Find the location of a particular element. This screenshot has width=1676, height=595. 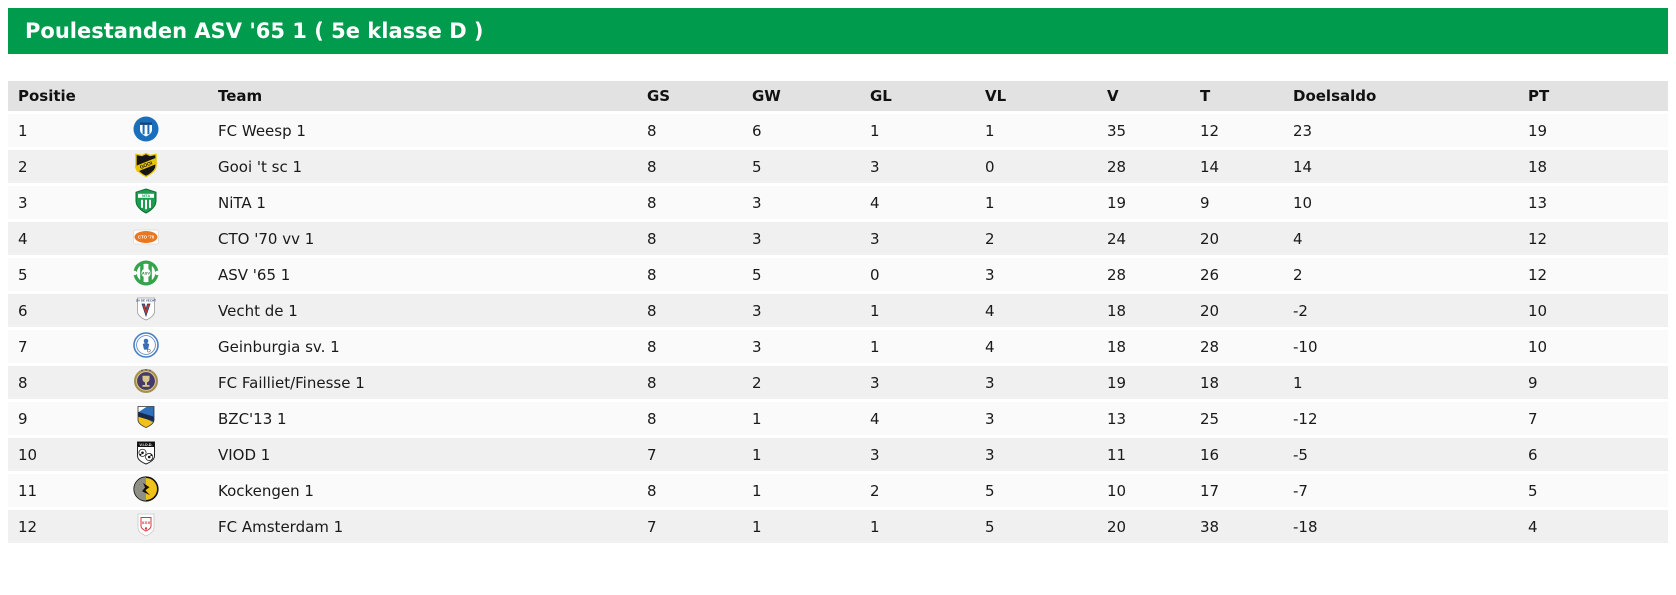

cell-gs: 7 is located at coordinates (691, 527).